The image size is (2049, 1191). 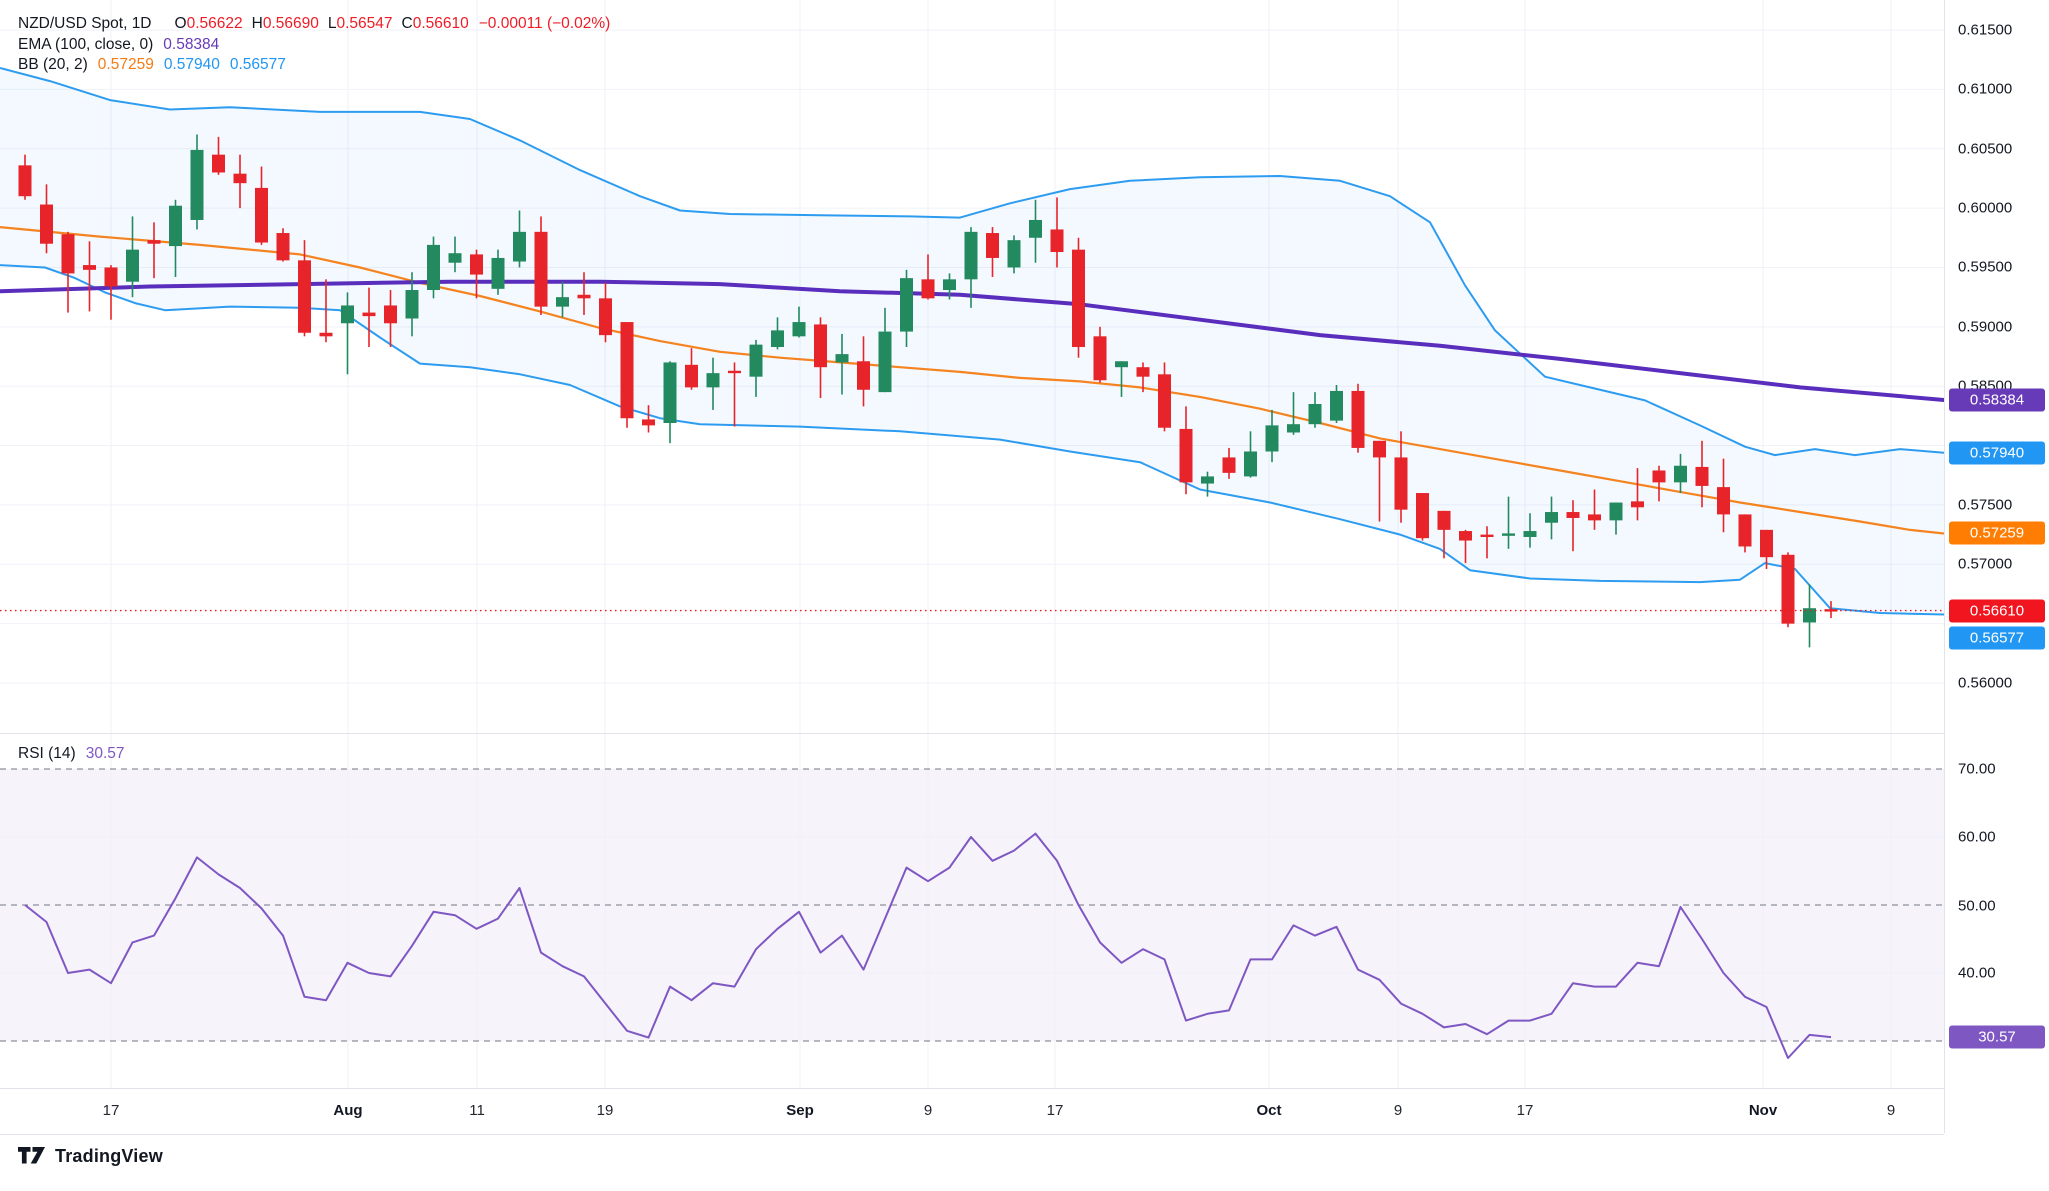 I want to click on bb-label: BB (20, 2), so click(x=53, y=64).